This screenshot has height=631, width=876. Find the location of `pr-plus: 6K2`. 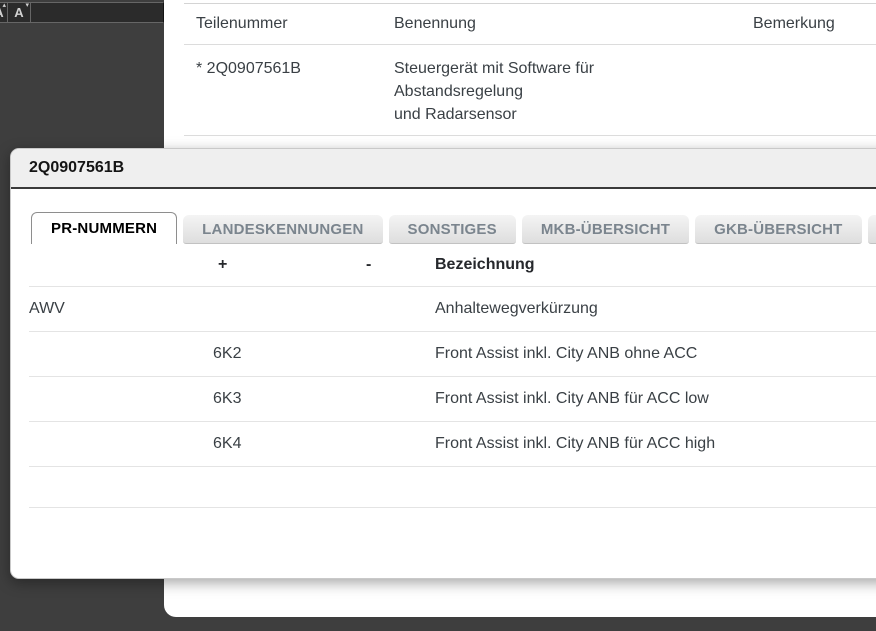

pr-plus: 6K2 is located at coordinates (227, 353).